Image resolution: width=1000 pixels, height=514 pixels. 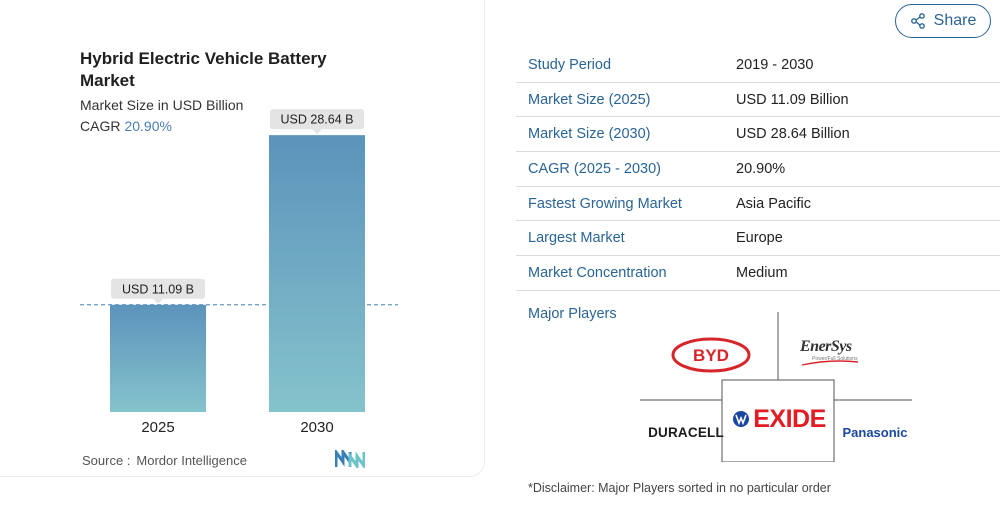 What do you see at coordinates (589, 134) in the screenshot?
I see `fact-key: Market Size (2030)` at bounding box center [589, 134].